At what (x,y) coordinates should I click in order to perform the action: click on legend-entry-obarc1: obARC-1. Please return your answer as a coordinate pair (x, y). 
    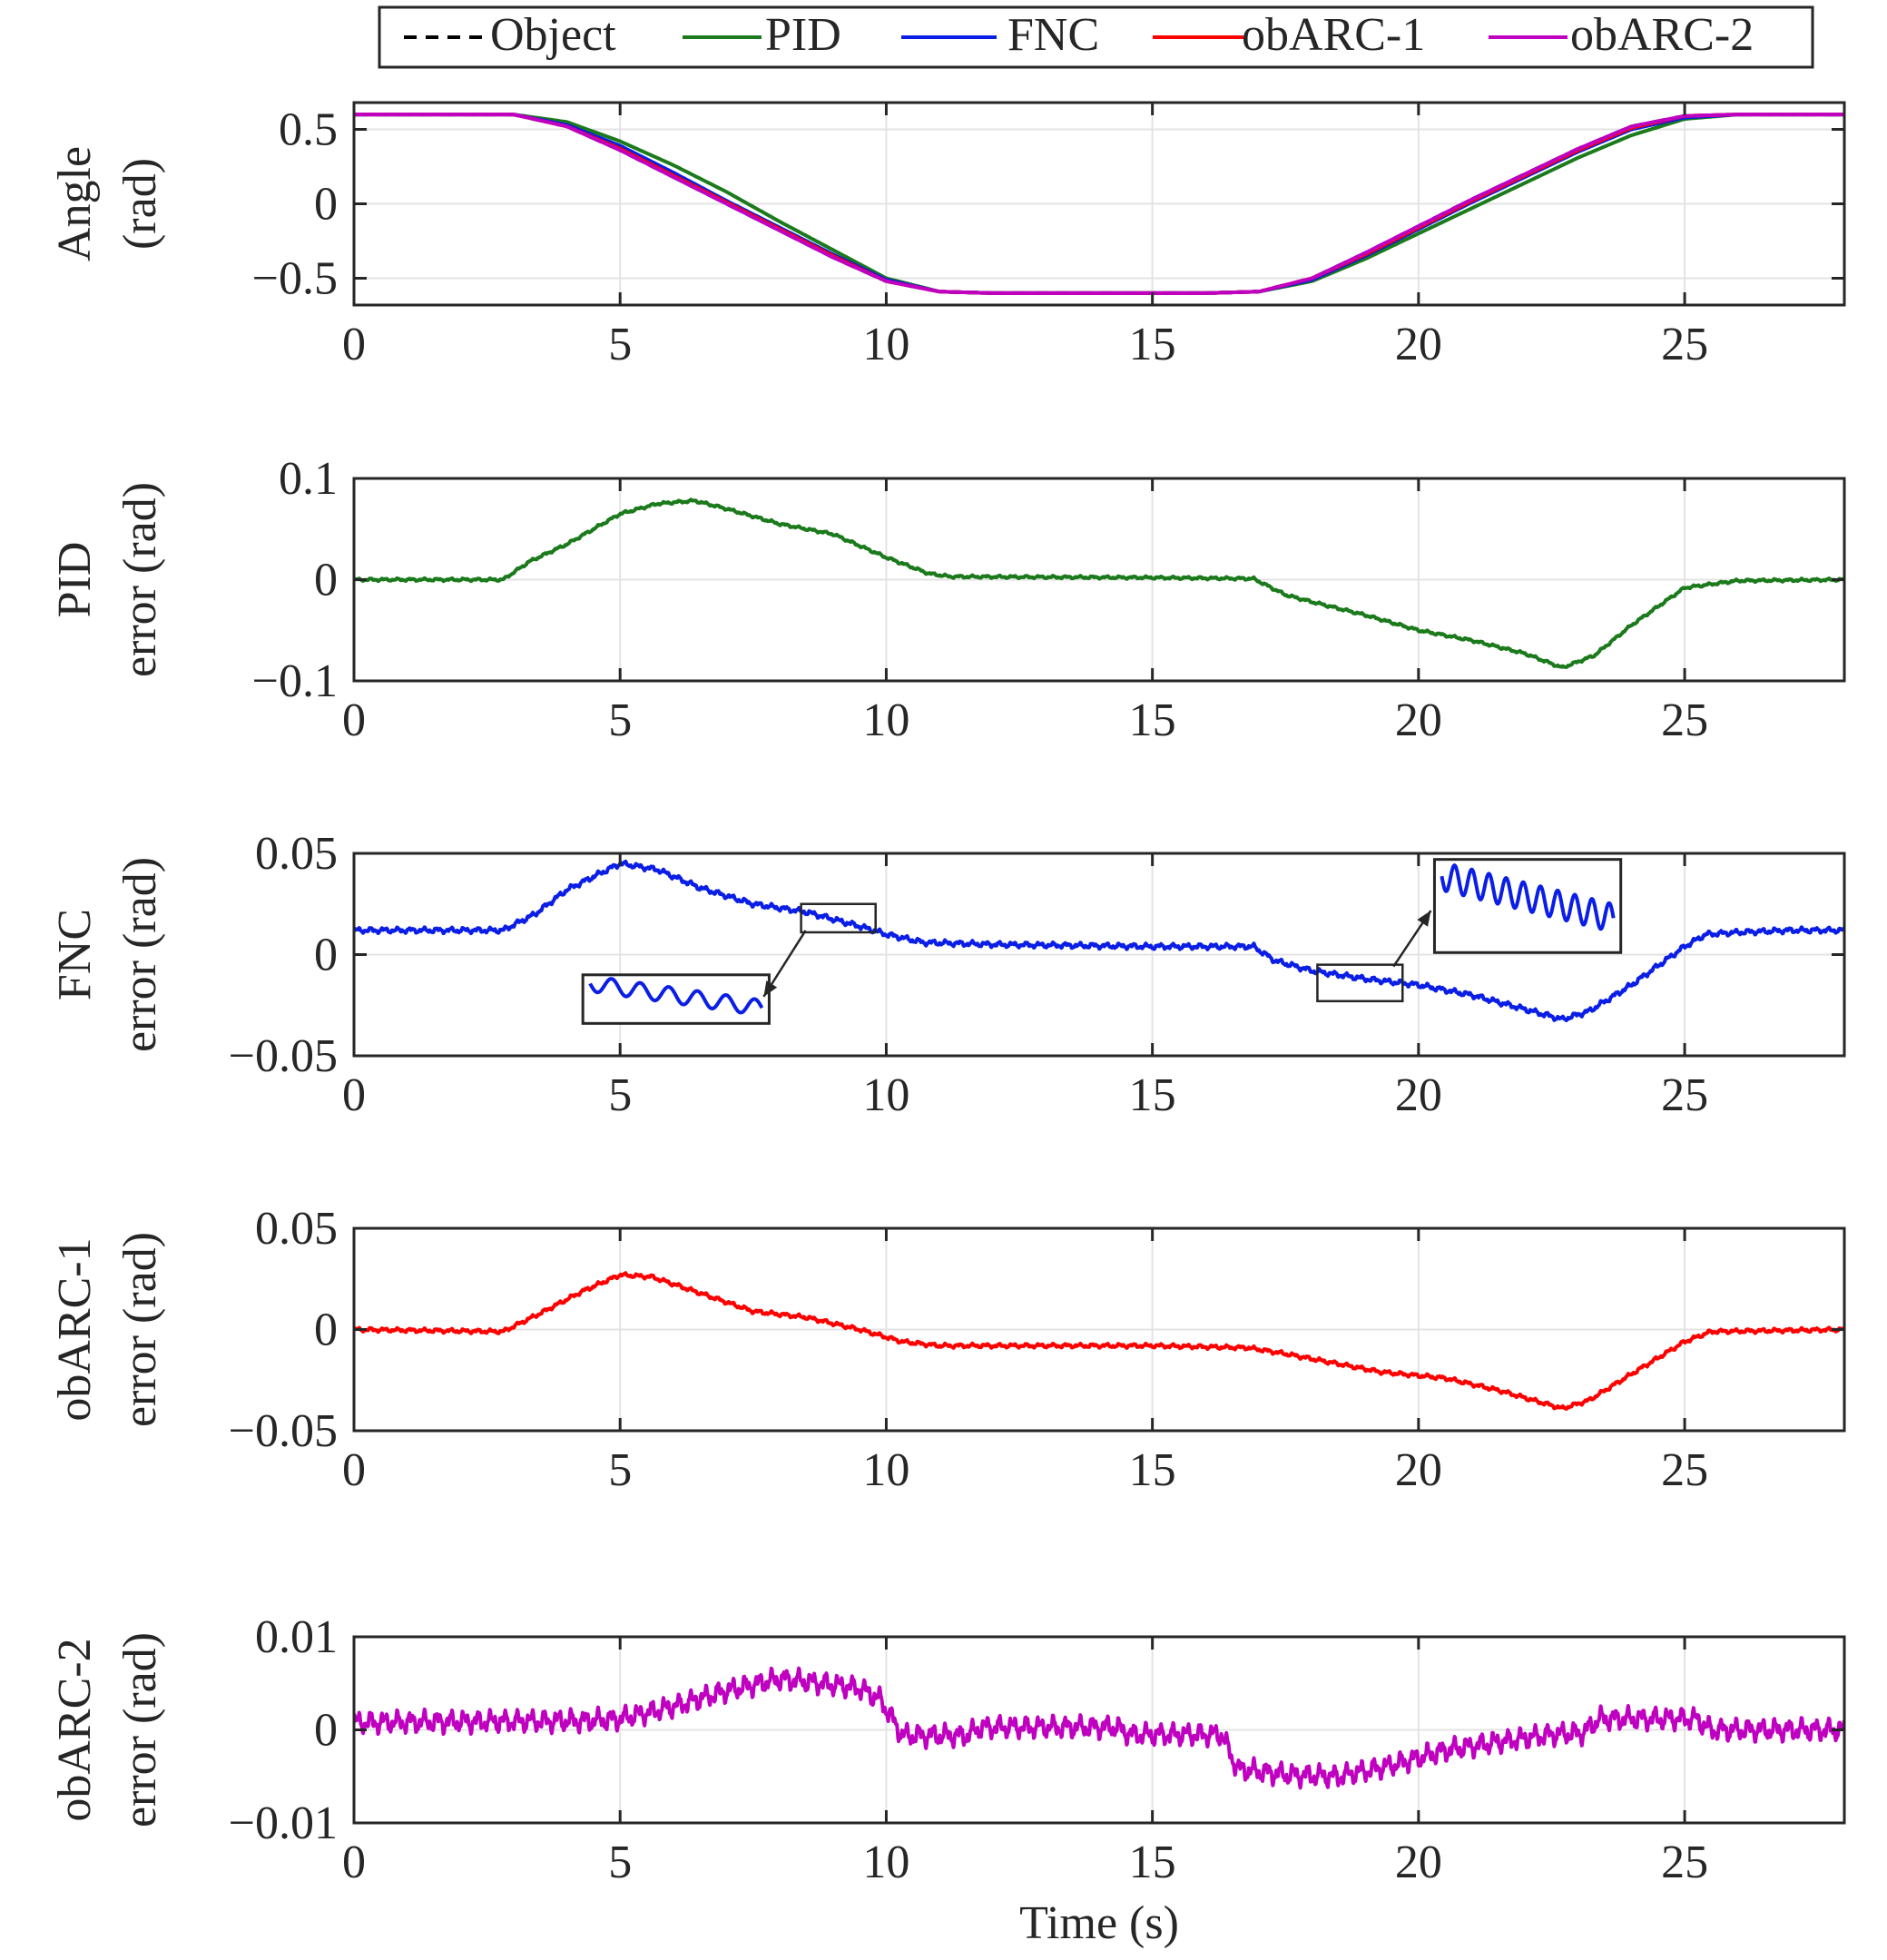
    Looking at the image, I should click on (1289, 35).